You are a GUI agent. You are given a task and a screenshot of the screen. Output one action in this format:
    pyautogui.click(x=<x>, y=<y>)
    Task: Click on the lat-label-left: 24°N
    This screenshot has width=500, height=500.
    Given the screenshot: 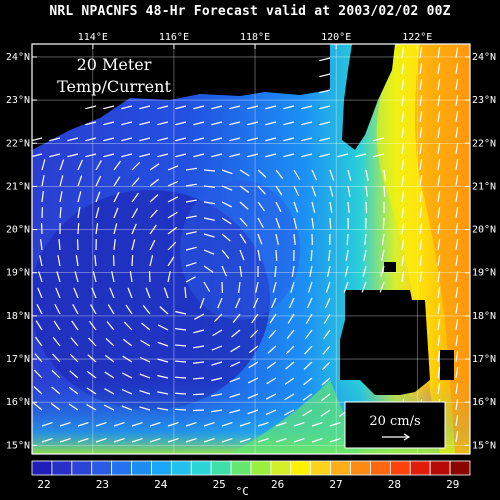 What is the action you would take?
    pyautogui.click(x=18, y=57)
    